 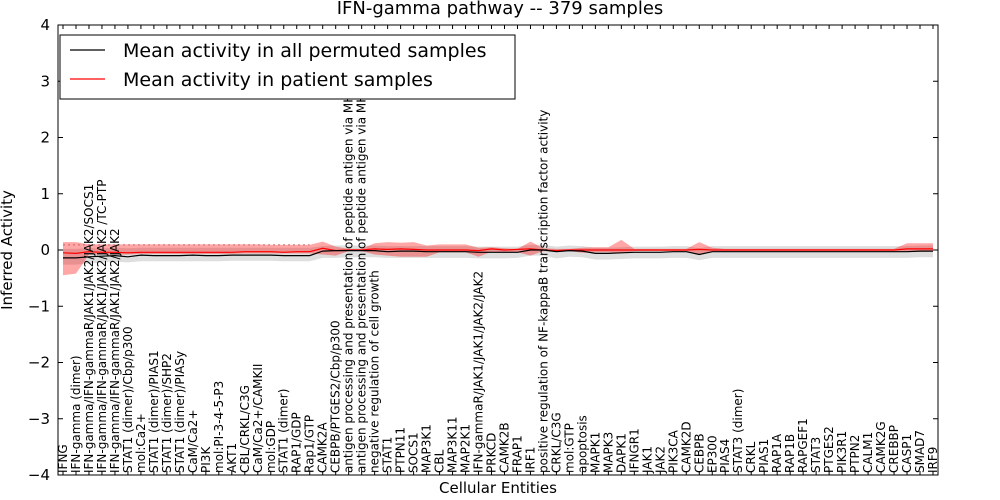 What do you see at coordinates (232, 458) in the screenshot?
I see `category-label: AKT1` at bounding box center [232, 458].